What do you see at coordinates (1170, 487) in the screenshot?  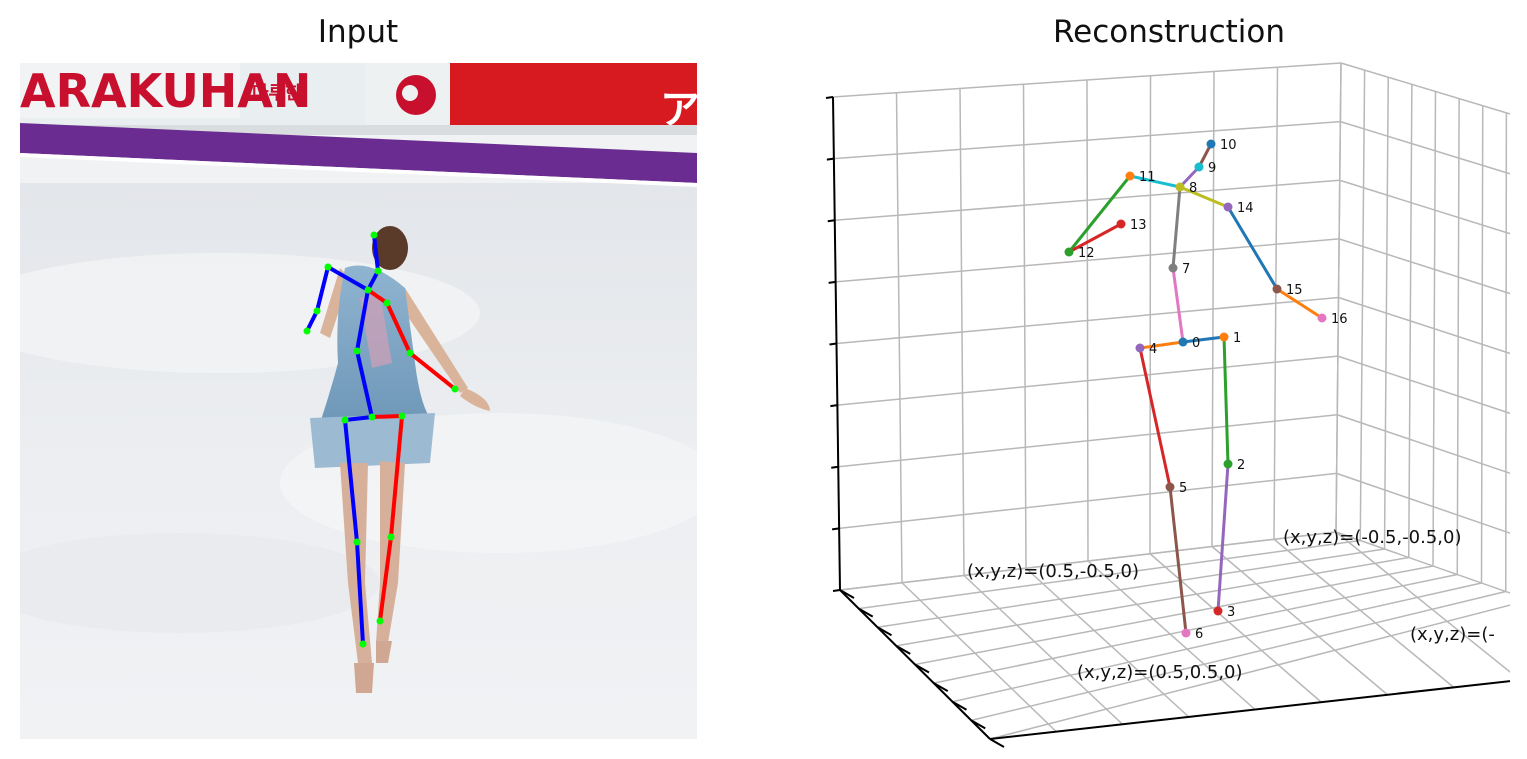 I see `joint-left-knee` at bounding box center [1170, 487].